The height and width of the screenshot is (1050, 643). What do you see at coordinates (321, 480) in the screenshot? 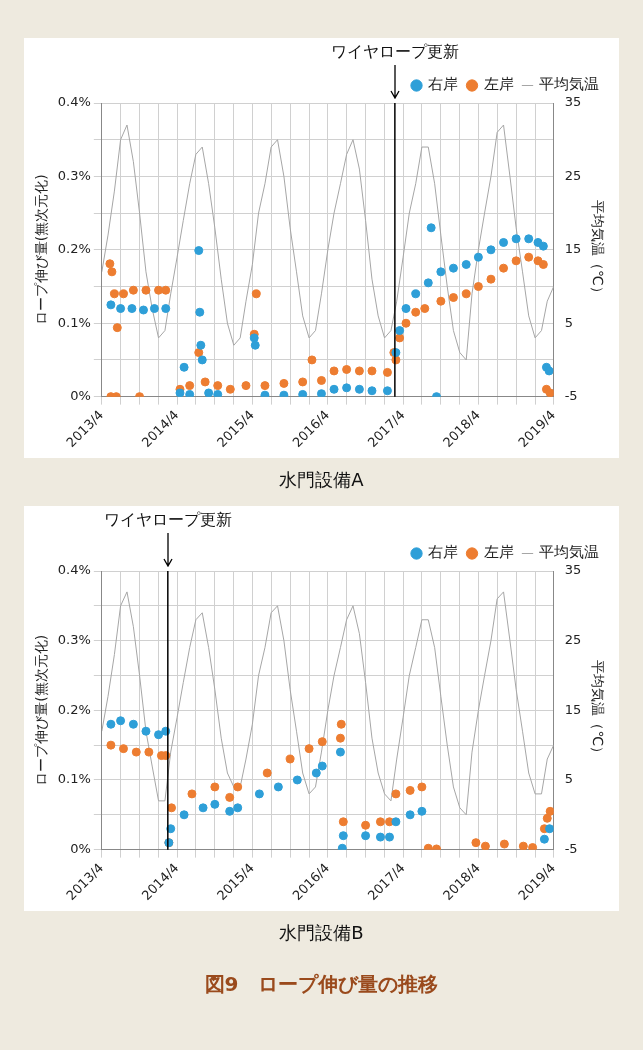
I see `text: 水門設備A` at bounding box center [321, 480].